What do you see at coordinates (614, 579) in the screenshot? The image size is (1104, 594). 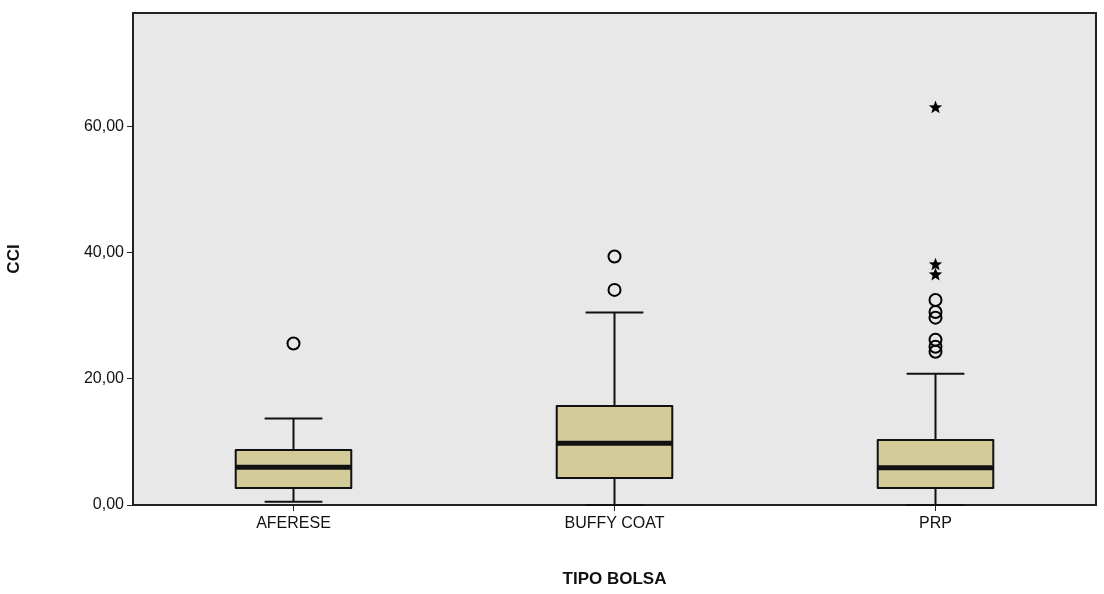 I see `x-axis-title: TIPO BOLSA` at bounding box center [614, 579].